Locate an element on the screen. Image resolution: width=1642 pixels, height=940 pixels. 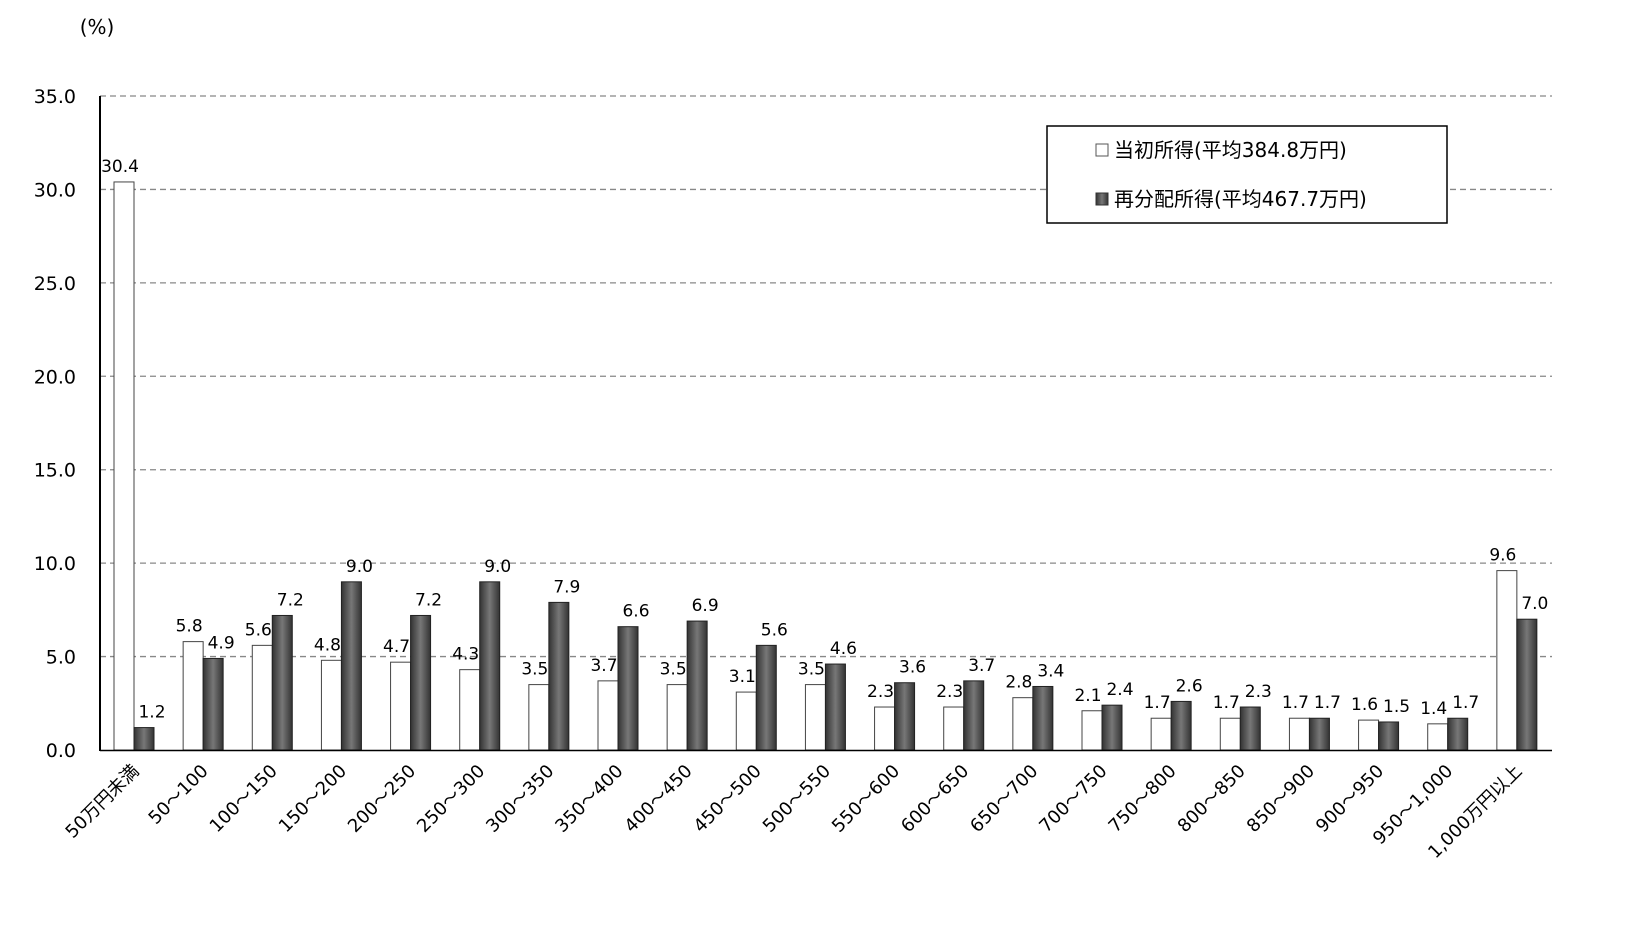
x-tick-label: 50万円未満 is located at coordinates (103, 802).